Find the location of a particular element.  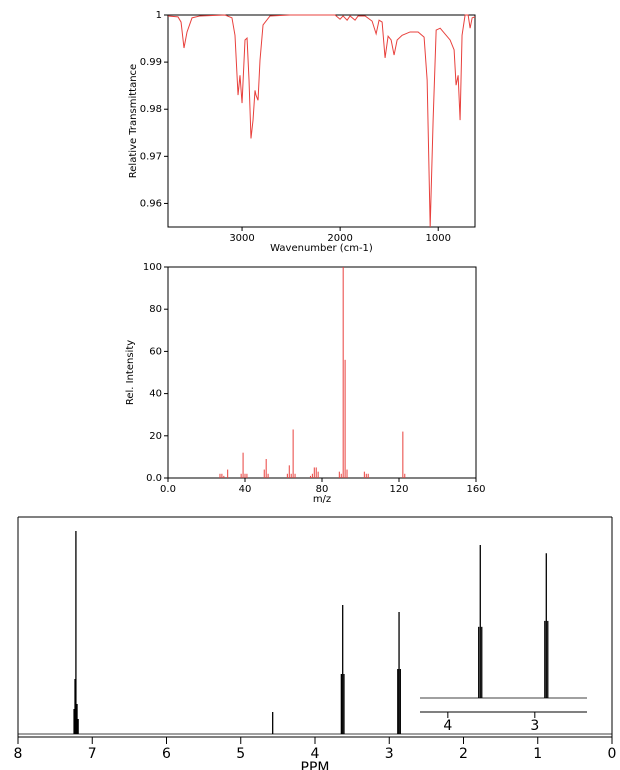

x-tick-label: 3000 is located at coordinates (241, 238).